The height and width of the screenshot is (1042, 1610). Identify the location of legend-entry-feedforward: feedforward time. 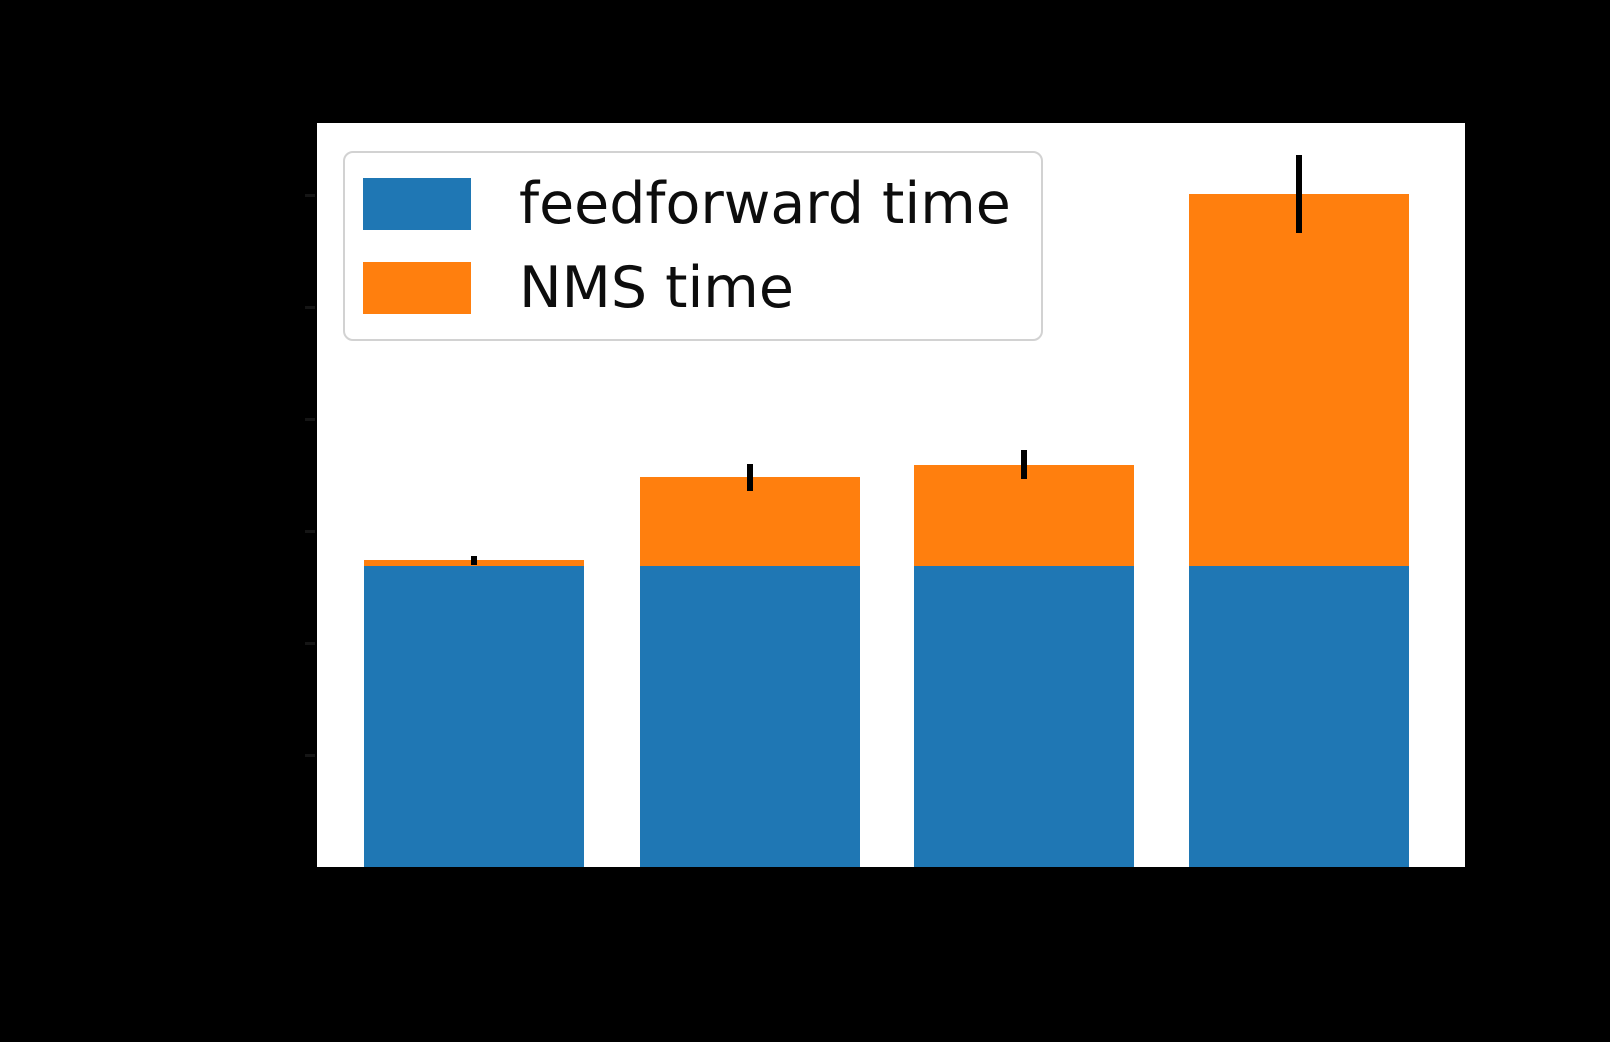
(687, 204).